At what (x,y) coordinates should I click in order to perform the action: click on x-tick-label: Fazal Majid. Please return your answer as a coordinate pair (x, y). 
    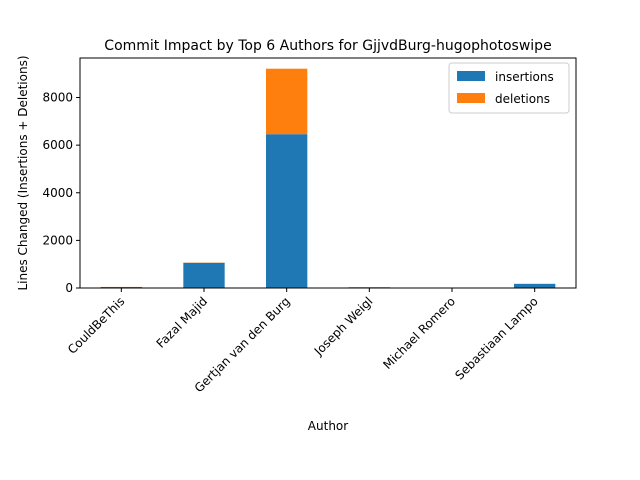
    Looking at the image, I should click on (182, 322).